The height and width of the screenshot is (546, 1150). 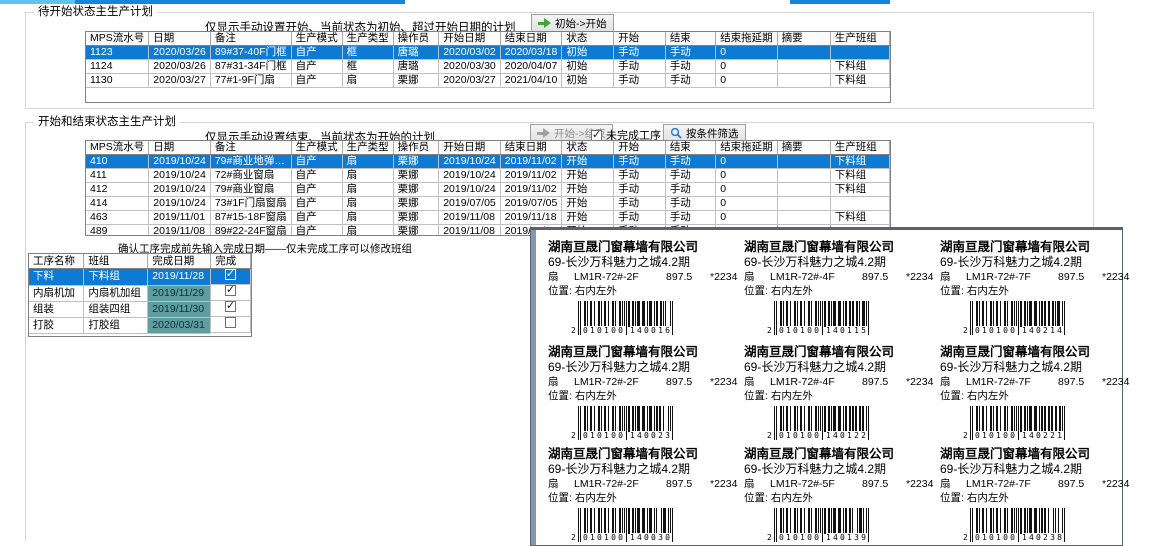 What do you see at coordinates (179, 261) in the screenshot?
I see `column-header: 完成日期` at bounding box center [179, 261].